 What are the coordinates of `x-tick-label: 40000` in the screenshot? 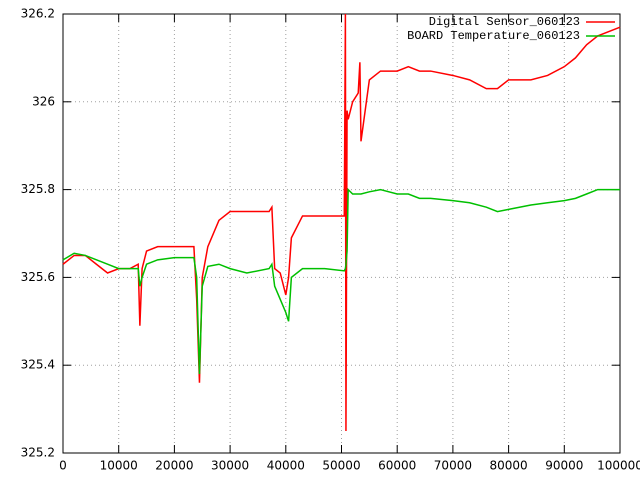 It's located at (286, 466).